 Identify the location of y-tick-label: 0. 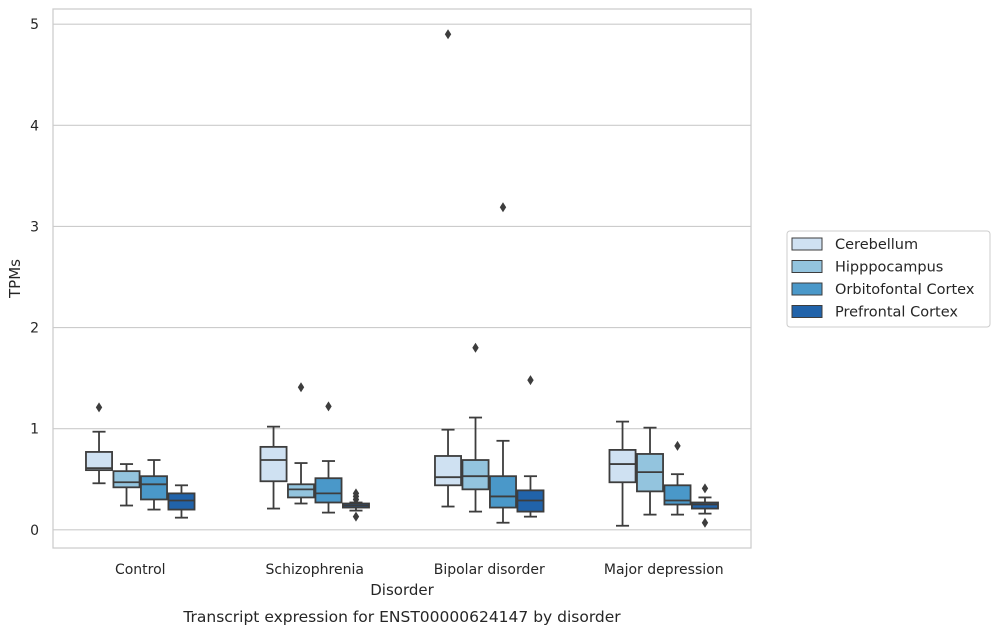
(34, 531).